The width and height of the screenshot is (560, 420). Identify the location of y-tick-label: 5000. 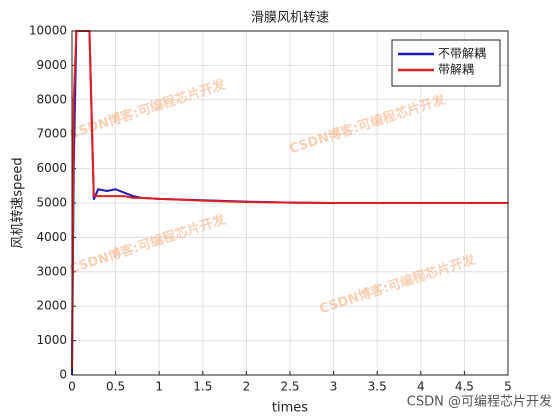
(51, 203).